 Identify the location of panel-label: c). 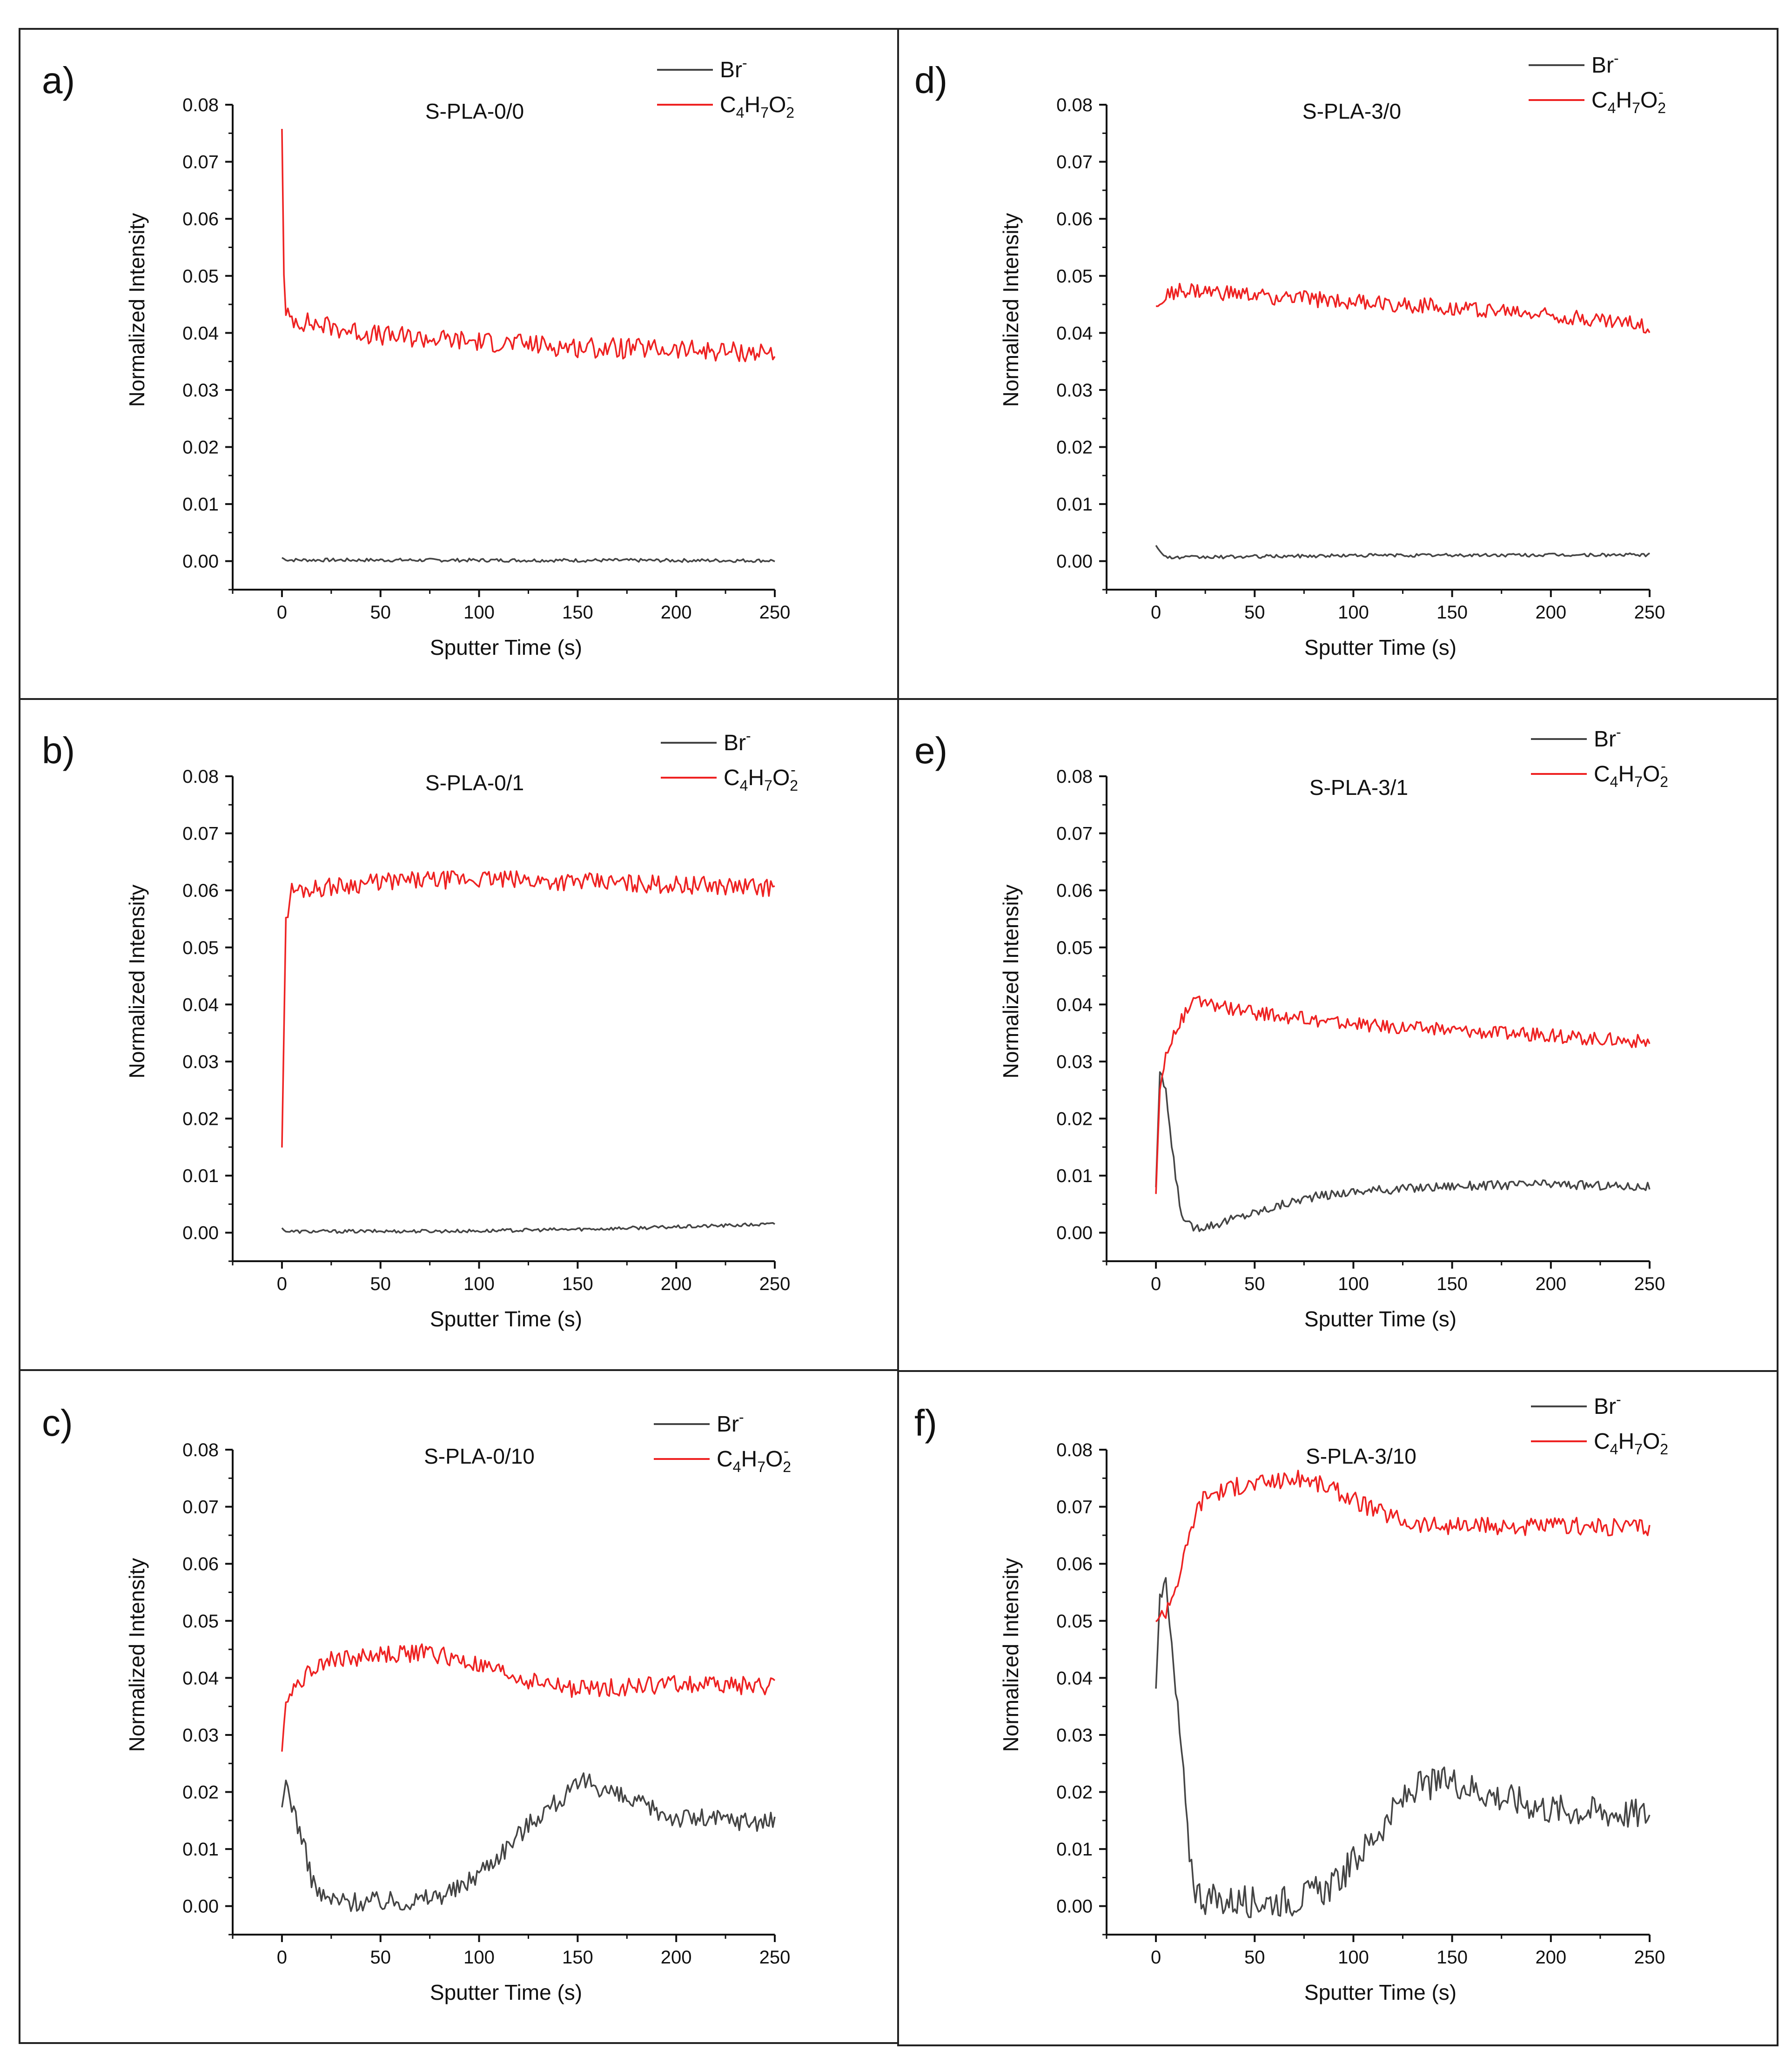
(57, 1423).